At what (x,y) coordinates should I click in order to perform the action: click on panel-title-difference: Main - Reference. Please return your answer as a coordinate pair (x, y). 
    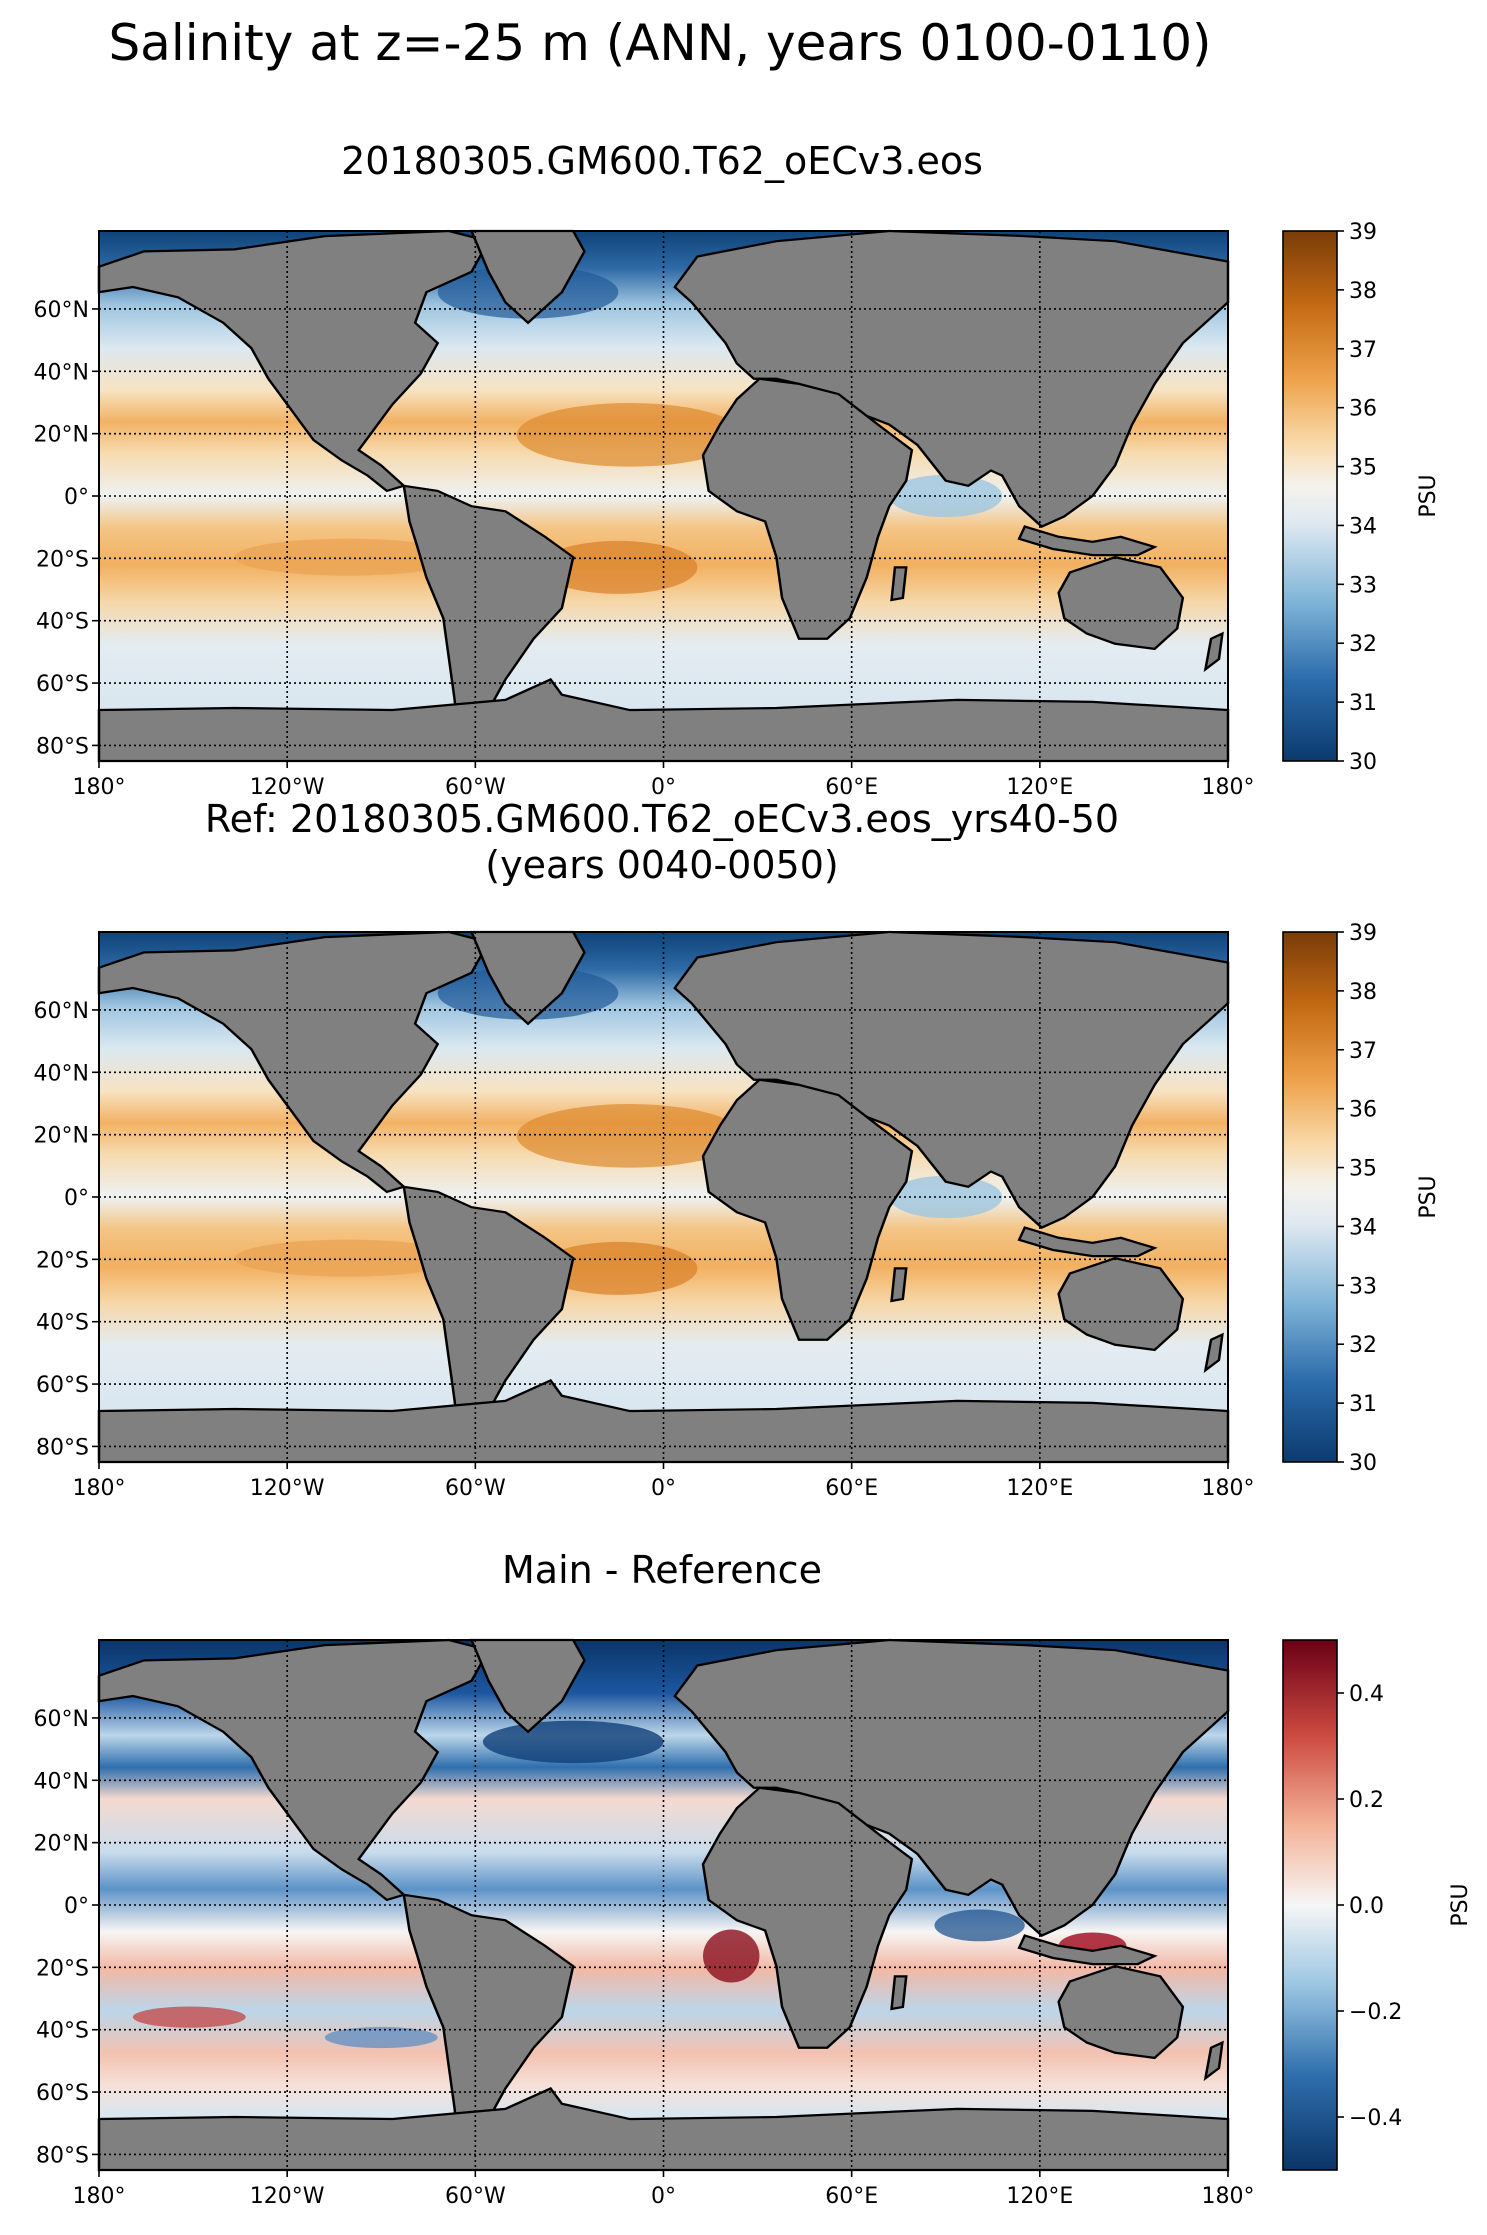
    Looking at the image, I should click on (662, 1570).